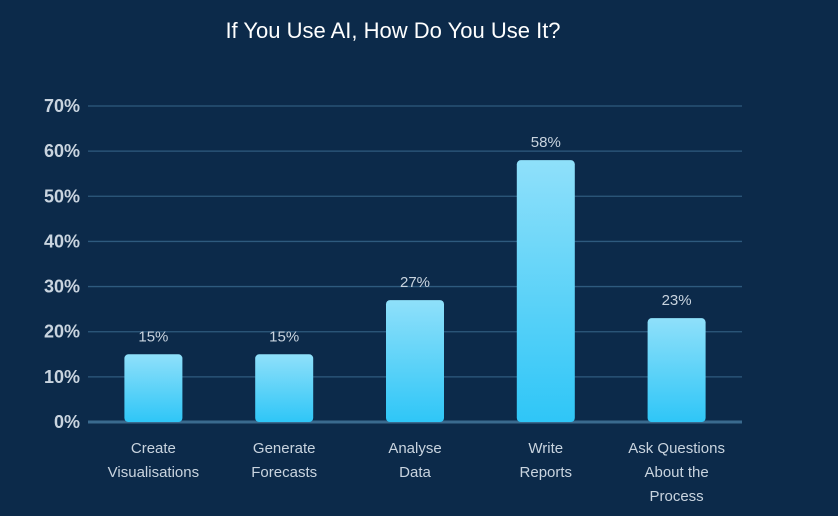 The image size is (838, 516). What do you see at coordinates (546, 460) in the screenshot?
I see `x-tick-label: Write Reports` at bounding box center [546, 460].